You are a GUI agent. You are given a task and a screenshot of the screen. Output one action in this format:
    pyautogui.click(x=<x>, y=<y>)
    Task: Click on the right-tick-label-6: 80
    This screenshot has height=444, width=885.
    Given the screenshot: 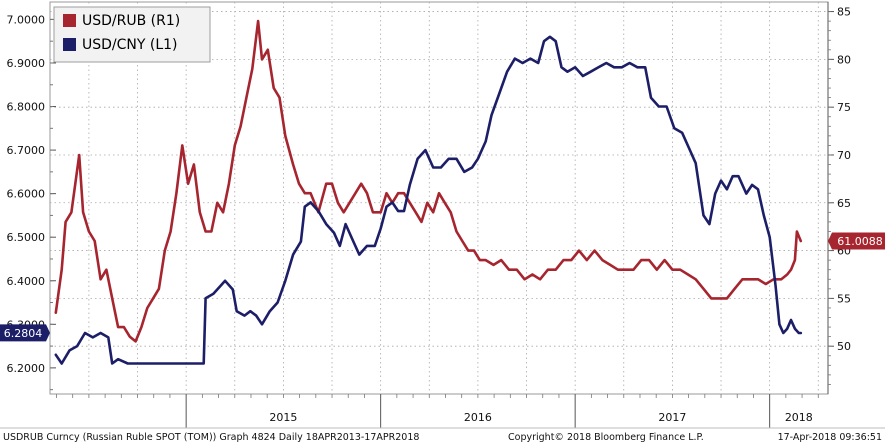 What is the action you would take?
    pyautogui.click(x=844, y=59)
    